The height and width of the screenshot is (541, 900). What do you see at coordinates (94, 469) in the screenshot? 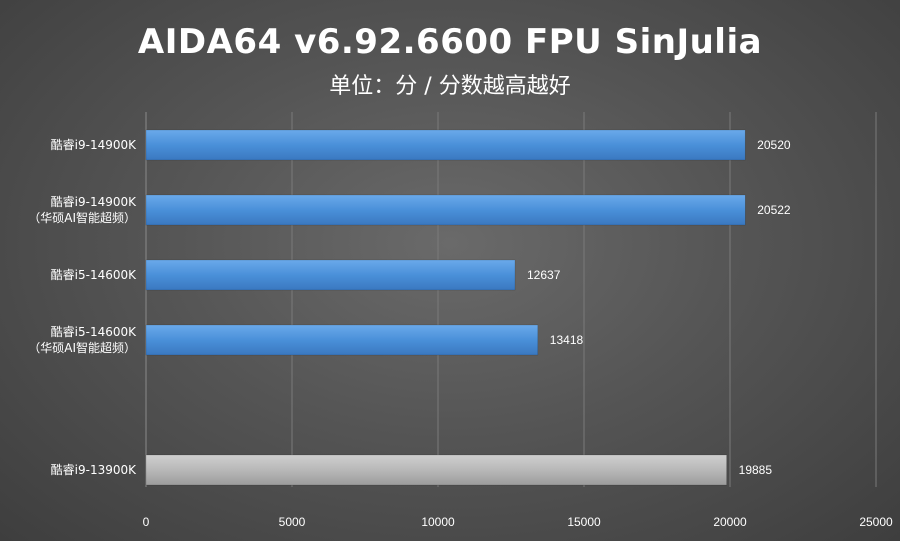
I see `category-label: 酷睿i9-13900K` at bounding box center [94, 469].